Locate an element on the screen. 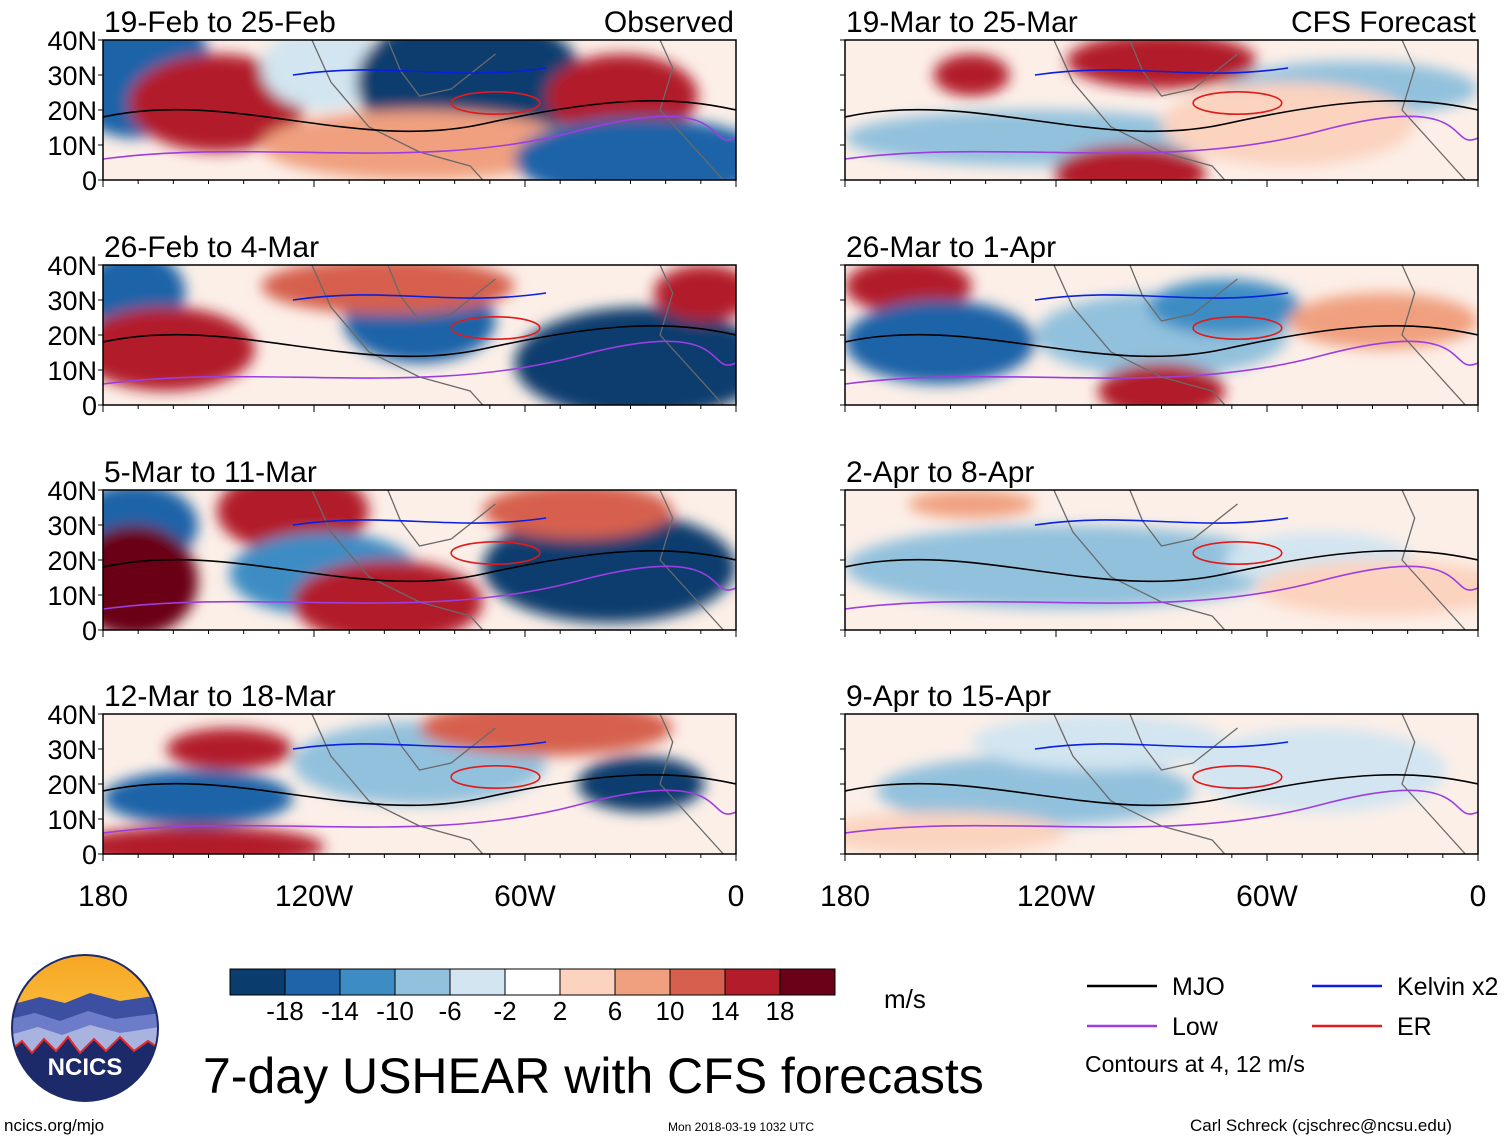  legend-label: Kelvin x2 is located at coordinates (1447, 987).